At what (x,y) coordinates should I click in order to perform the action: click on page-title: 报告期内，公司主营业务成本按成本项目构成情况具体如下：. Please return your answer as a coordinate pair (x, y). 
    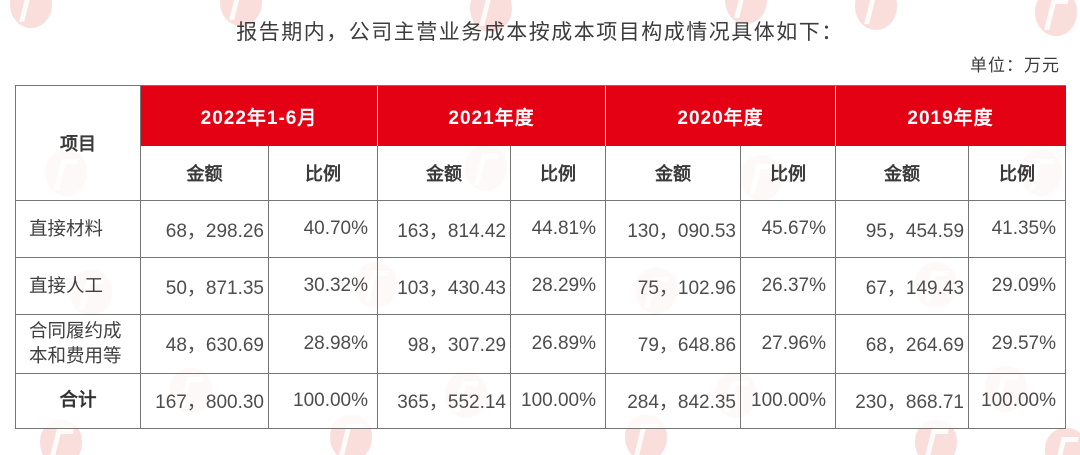
    Looking at the image, I should click on (540, 32).